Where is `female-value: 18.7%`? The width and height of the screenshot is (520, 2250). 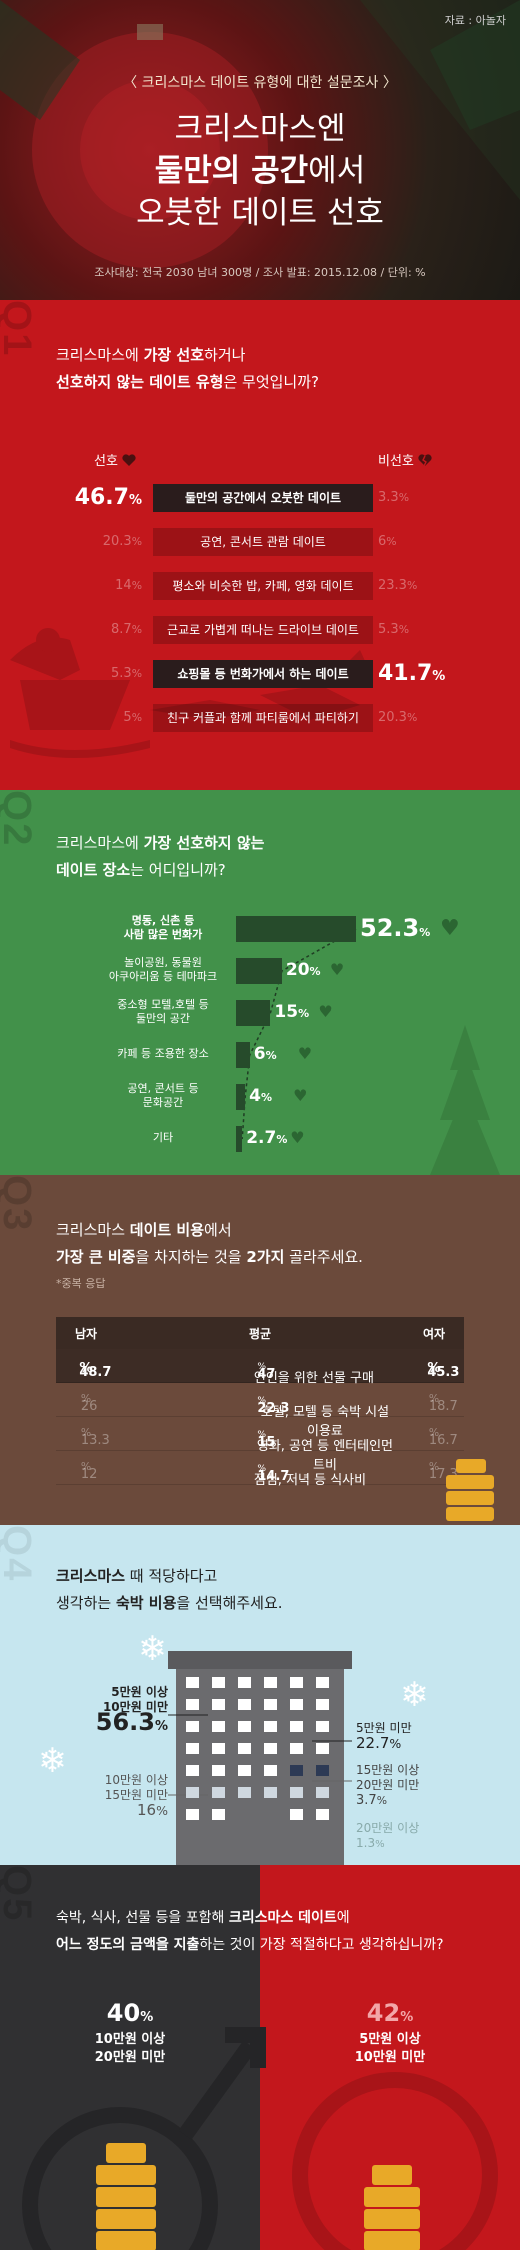 female-value: 18.7% is located at coordinates (434, 1402).